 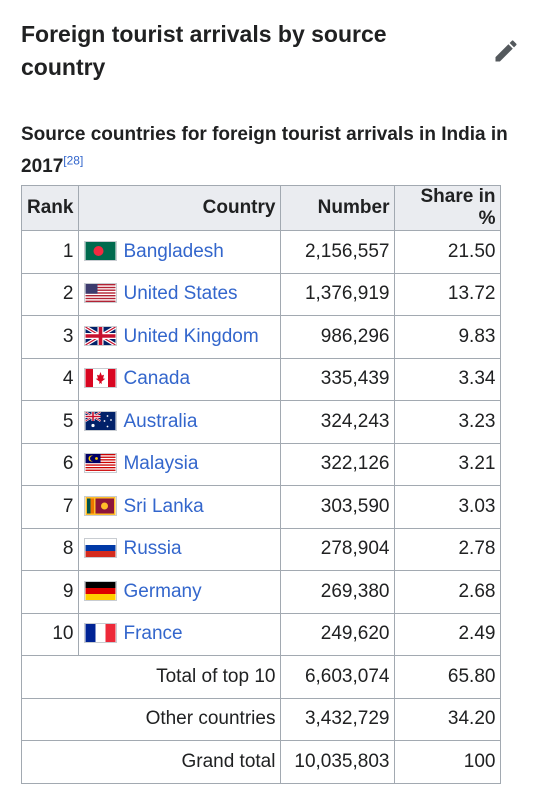 I want to click on country-cell: Australia, so click(x=180, y=422).